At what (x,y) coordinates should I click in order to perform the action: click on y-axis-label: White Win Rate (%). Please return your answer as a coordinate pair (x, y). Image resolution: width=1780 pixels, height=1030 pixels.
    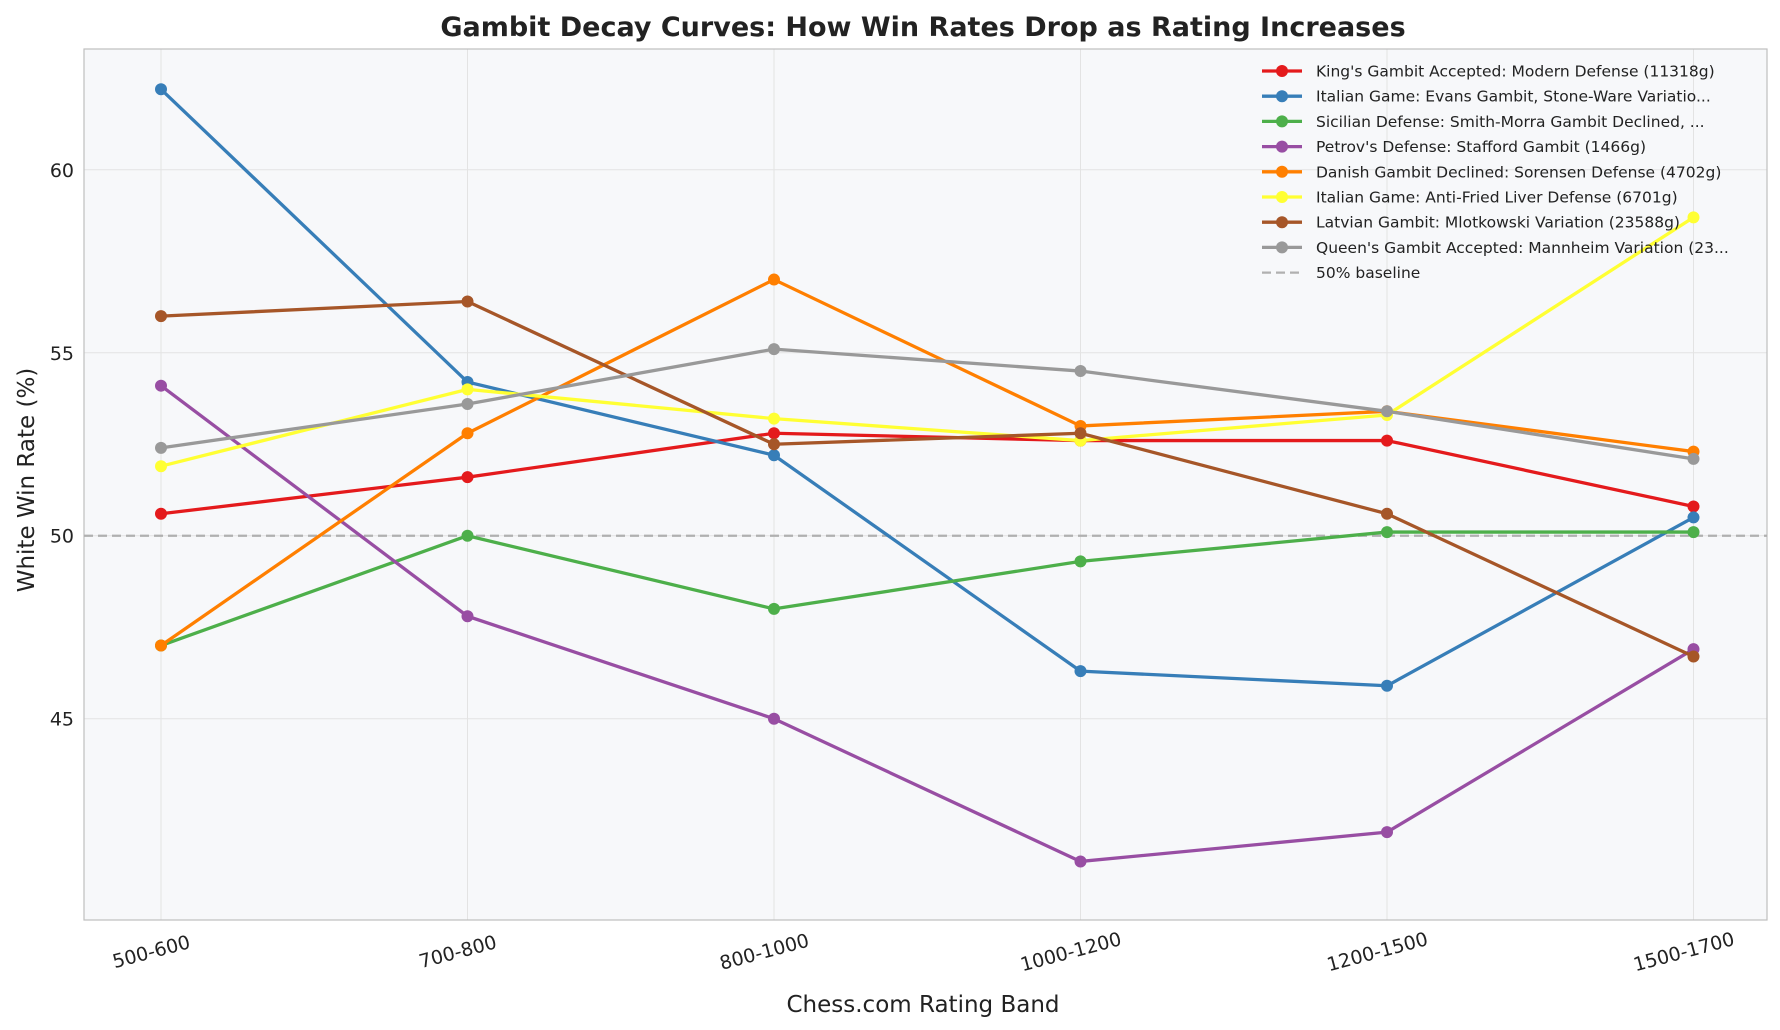
    Looking at the image, I should click on (27, 480).